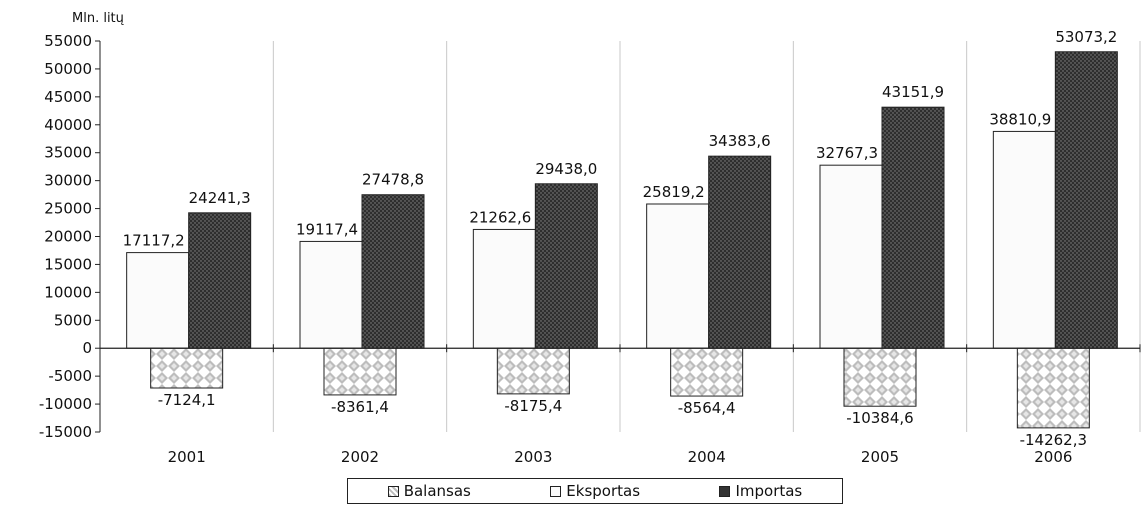 This screenshot has height=506, width=1144. I want to click on data-label-eksportas: 25819,2, so click(674, 192).